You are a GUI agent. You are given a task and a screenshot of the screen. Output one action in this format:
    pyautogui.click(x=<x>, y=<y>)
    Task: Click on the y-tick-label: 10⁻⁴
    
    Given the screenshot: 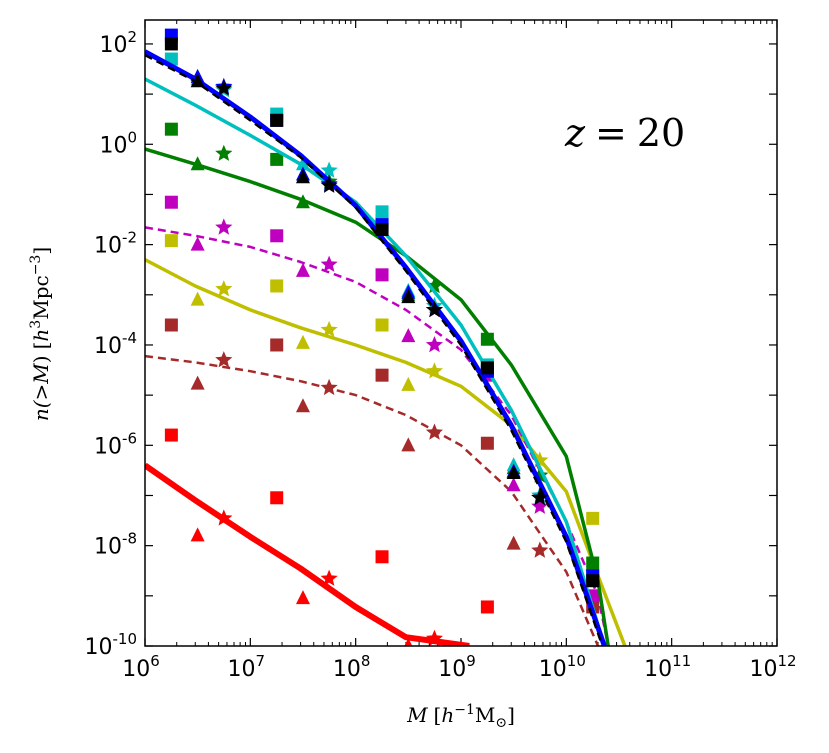 What is the action you would take?
    pyautogui.click(x=115, y=344)
    